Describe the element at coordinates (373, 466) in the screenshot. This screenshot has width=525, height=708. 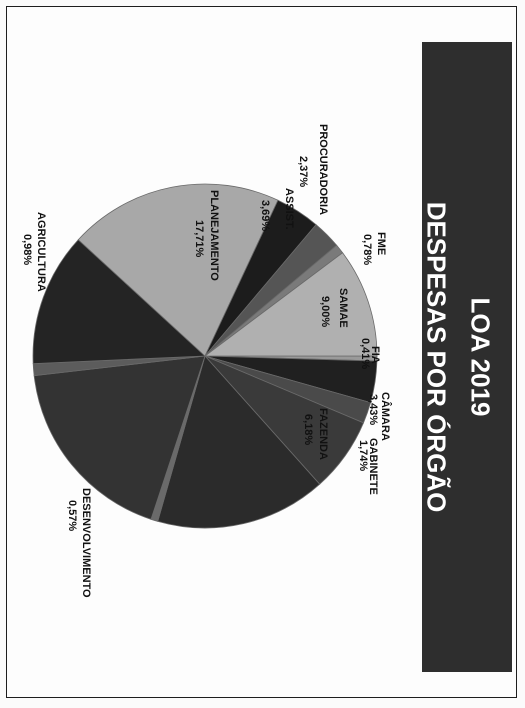
I see `slice-label: GABINETE` at that location.